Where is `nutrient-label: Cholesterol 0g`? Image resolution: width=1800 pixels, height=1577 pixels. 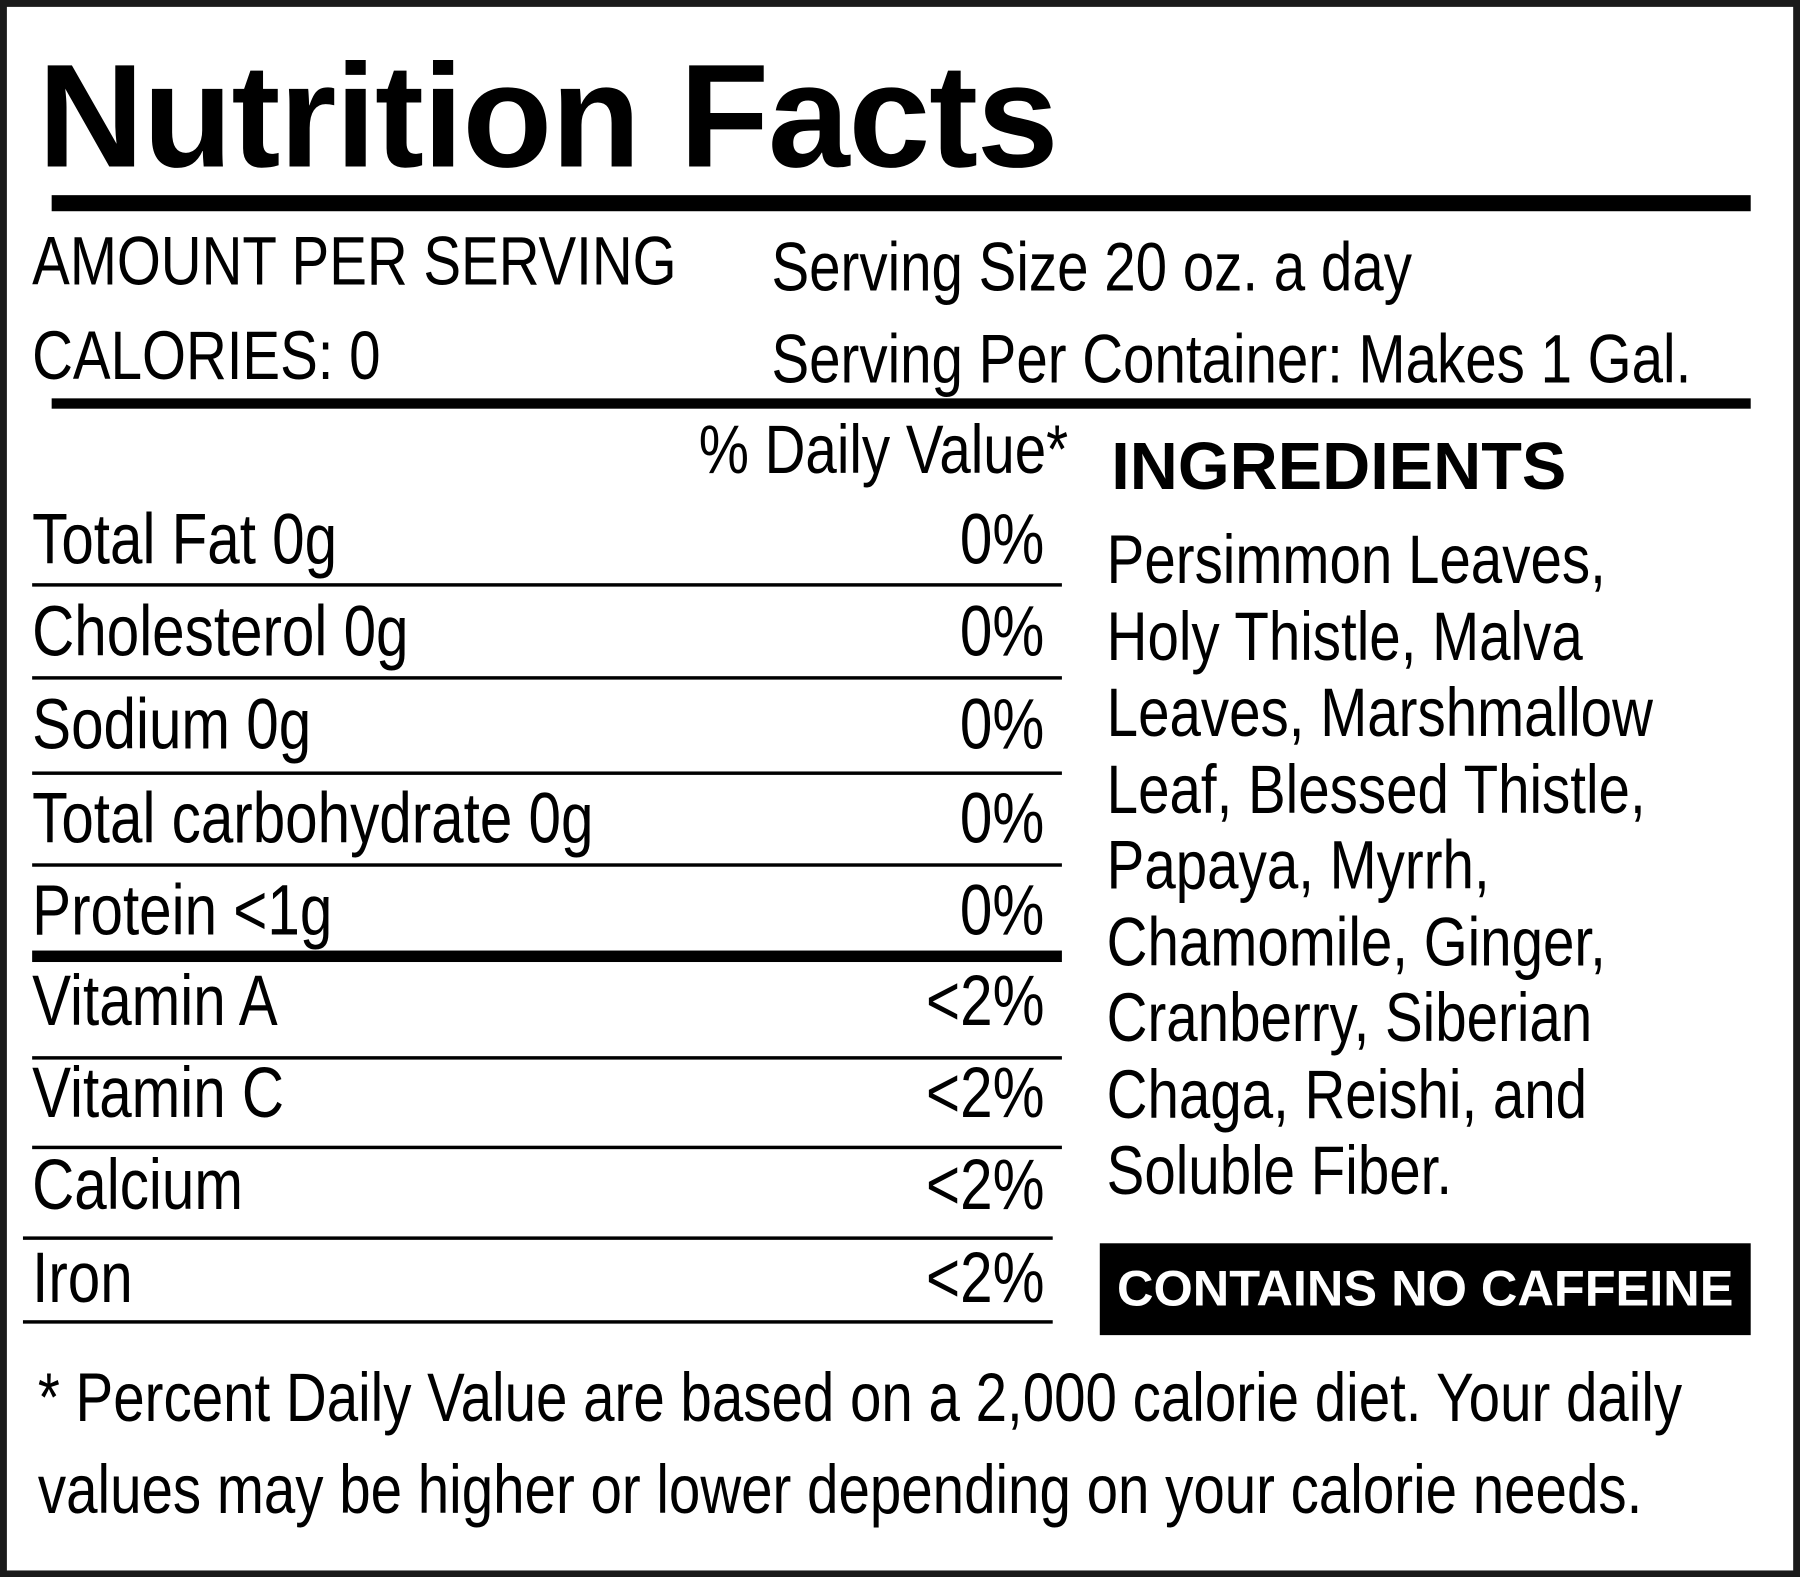 nutrient-label: Cholesterol 0g is located at coordinates (220, 632).